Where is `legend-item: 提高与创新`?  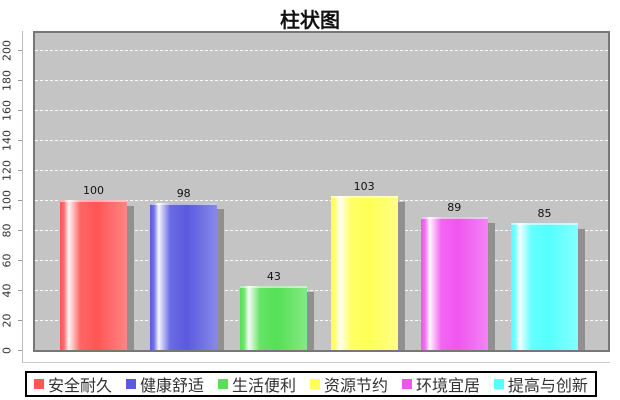
legend-item: 提高与创新 is located at coordinates (540, 384).